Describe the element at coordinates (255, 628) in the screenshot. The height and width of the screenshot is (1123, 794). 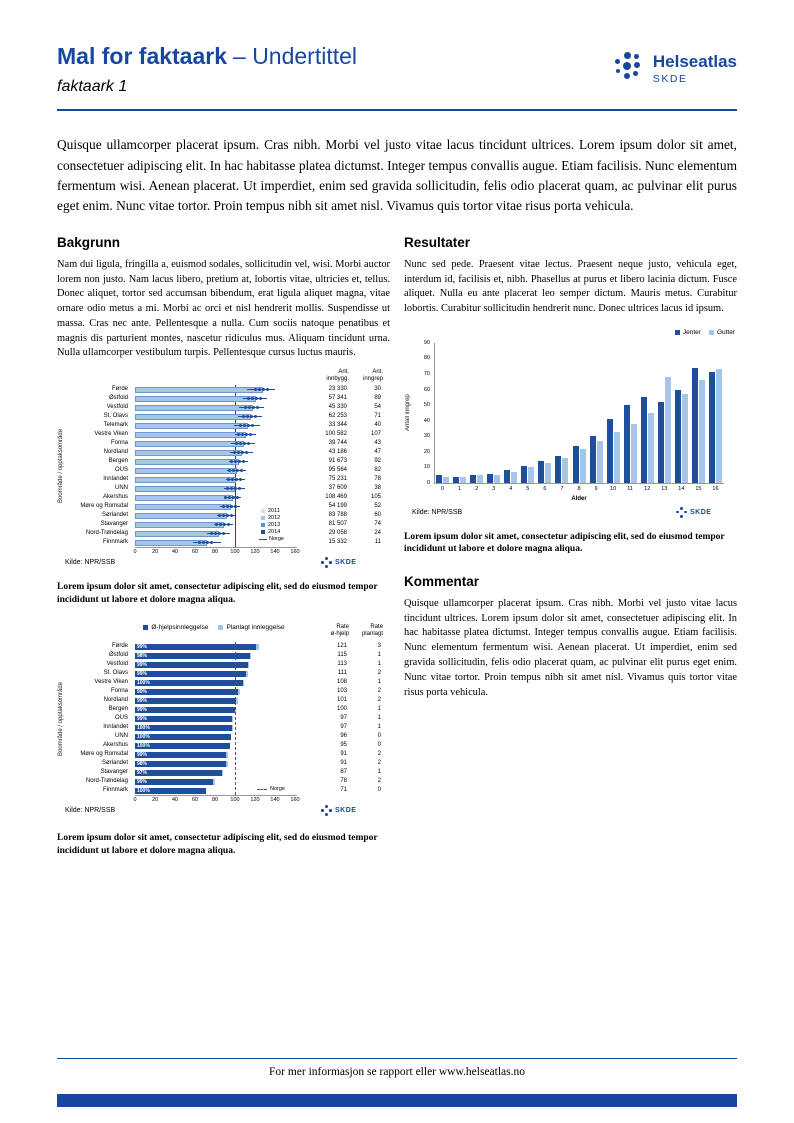
I see `legend-label: Planlagt innleggelse` at that location.